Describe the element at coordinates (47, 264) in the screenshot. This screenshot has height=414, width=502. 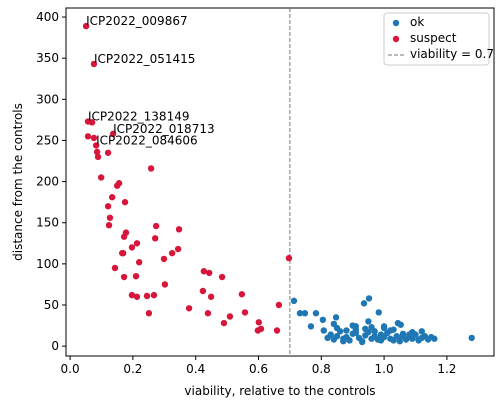
I see `y-tick-label: 100` at that location.